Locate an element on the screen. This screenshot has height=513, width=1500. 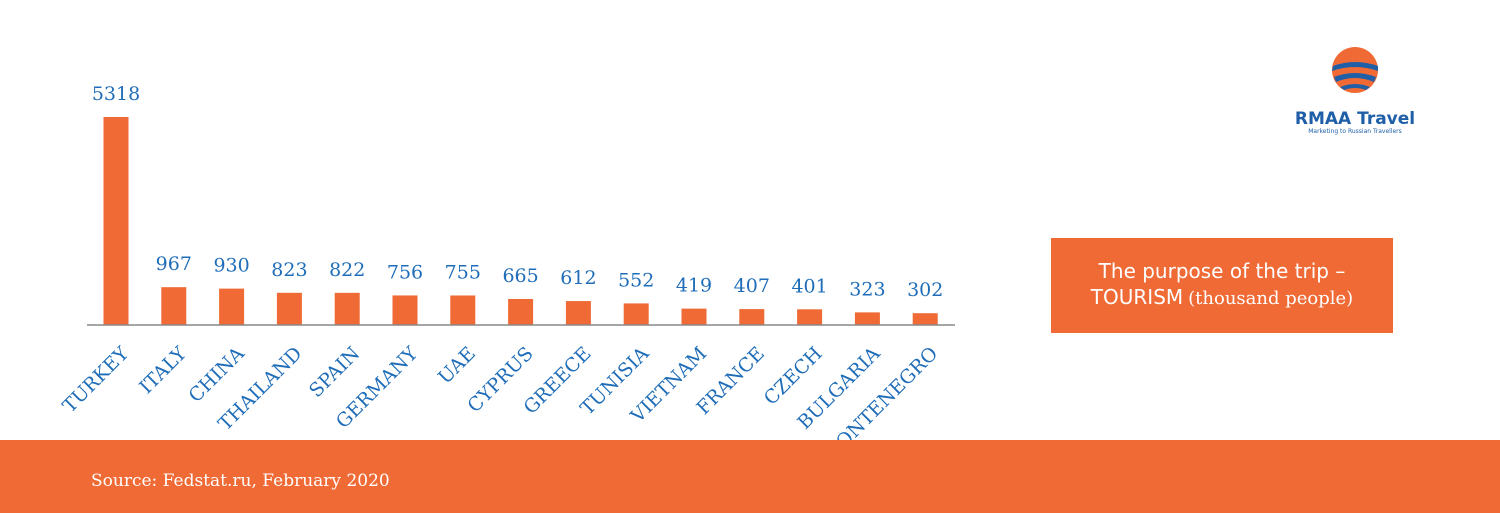
logo-globe is located at coordinates (1355, 70).